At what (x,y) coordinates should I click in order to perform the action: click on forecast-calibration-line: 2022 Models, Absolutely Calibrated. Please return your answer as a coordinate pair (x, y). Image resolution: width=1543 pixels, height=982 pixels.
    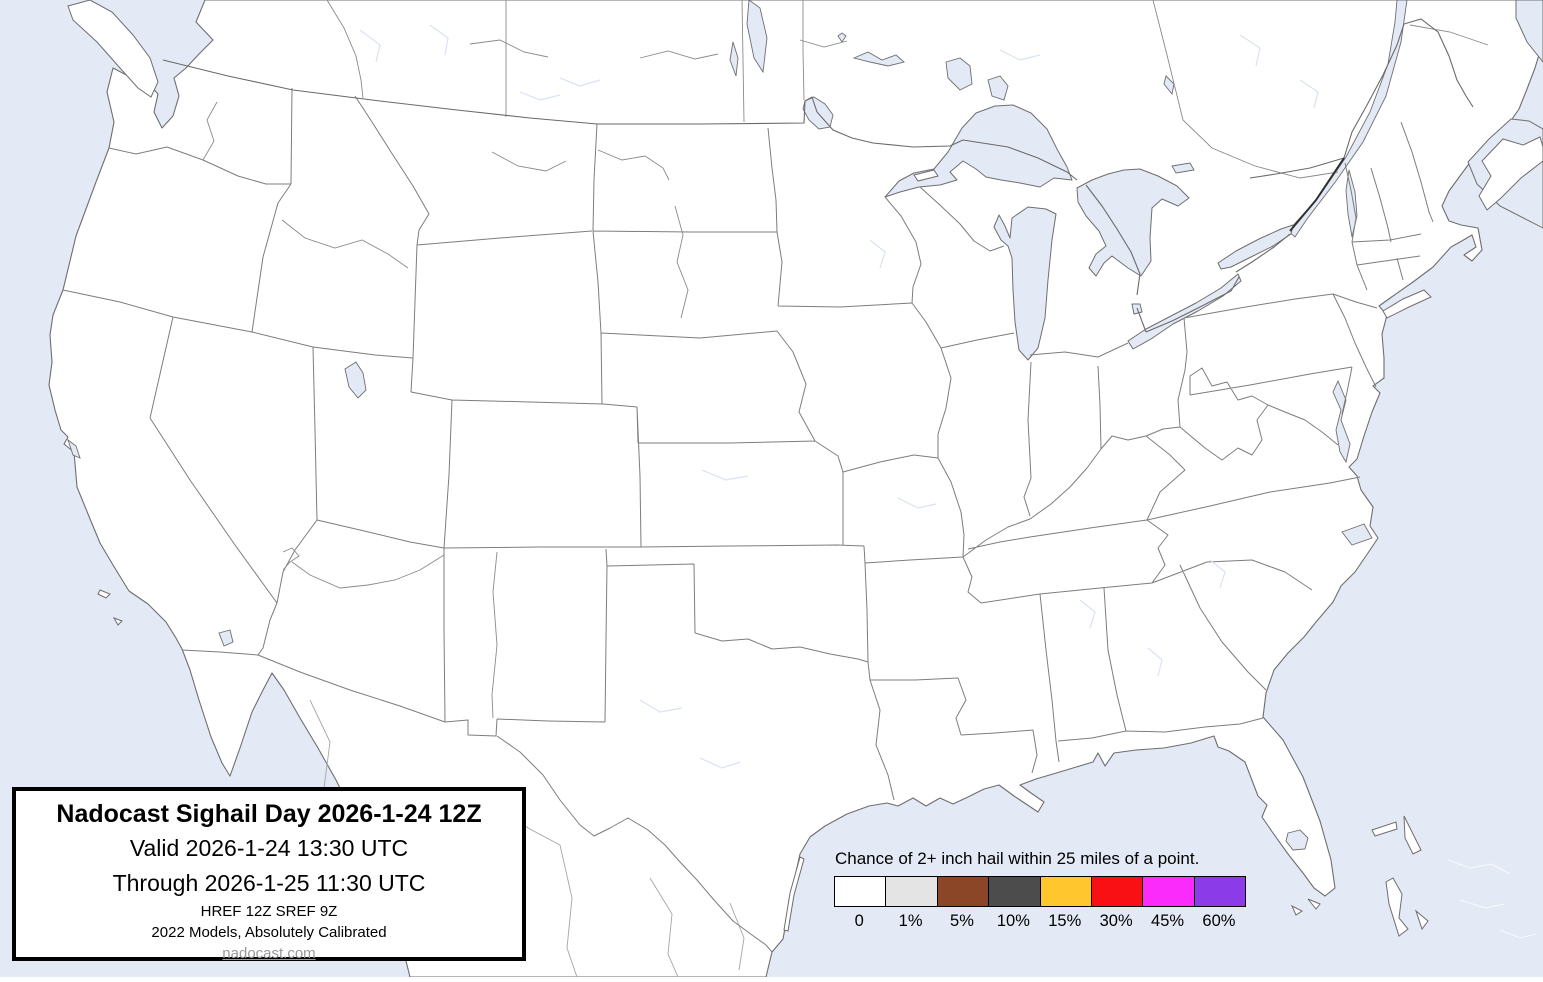
    Looking at the image, I should click on (269, 932).